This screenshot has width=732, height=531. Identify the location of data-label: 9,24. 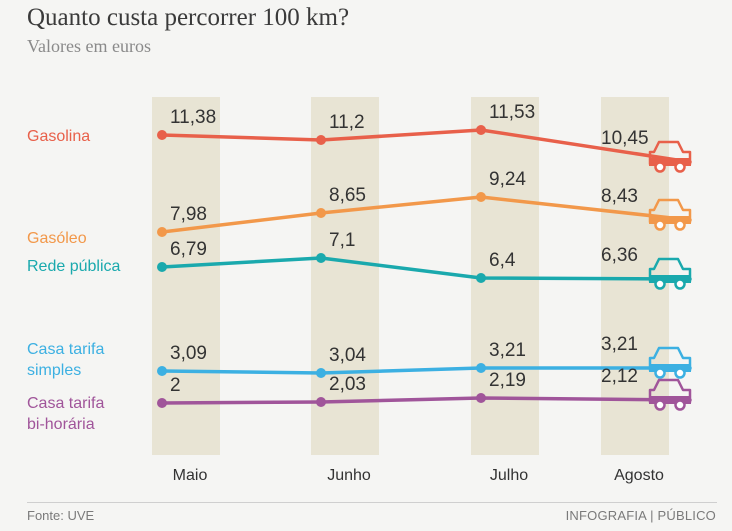
(507, 179).